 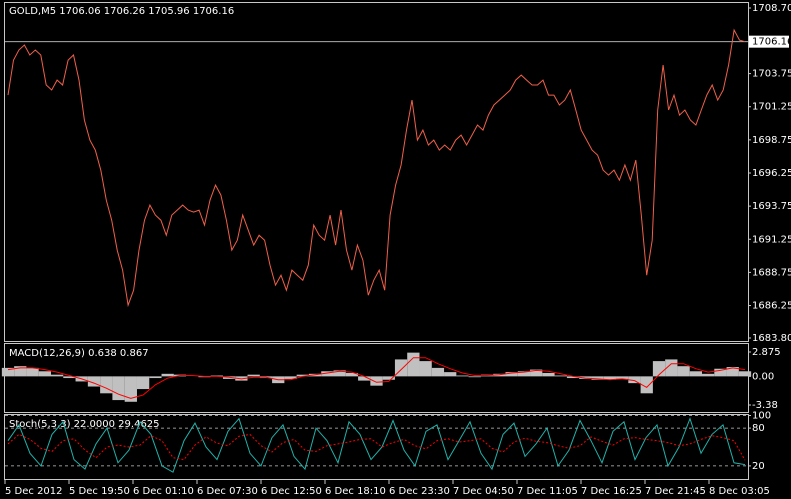 I want to click on y-tick-label: -3.38, so click(x=765, y=405).